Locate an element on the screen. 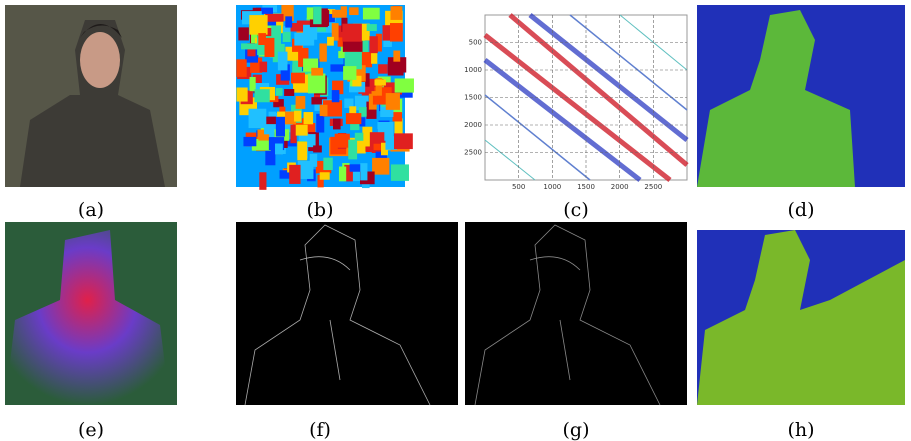  caption: (b) is located at coordinates (320, 210).